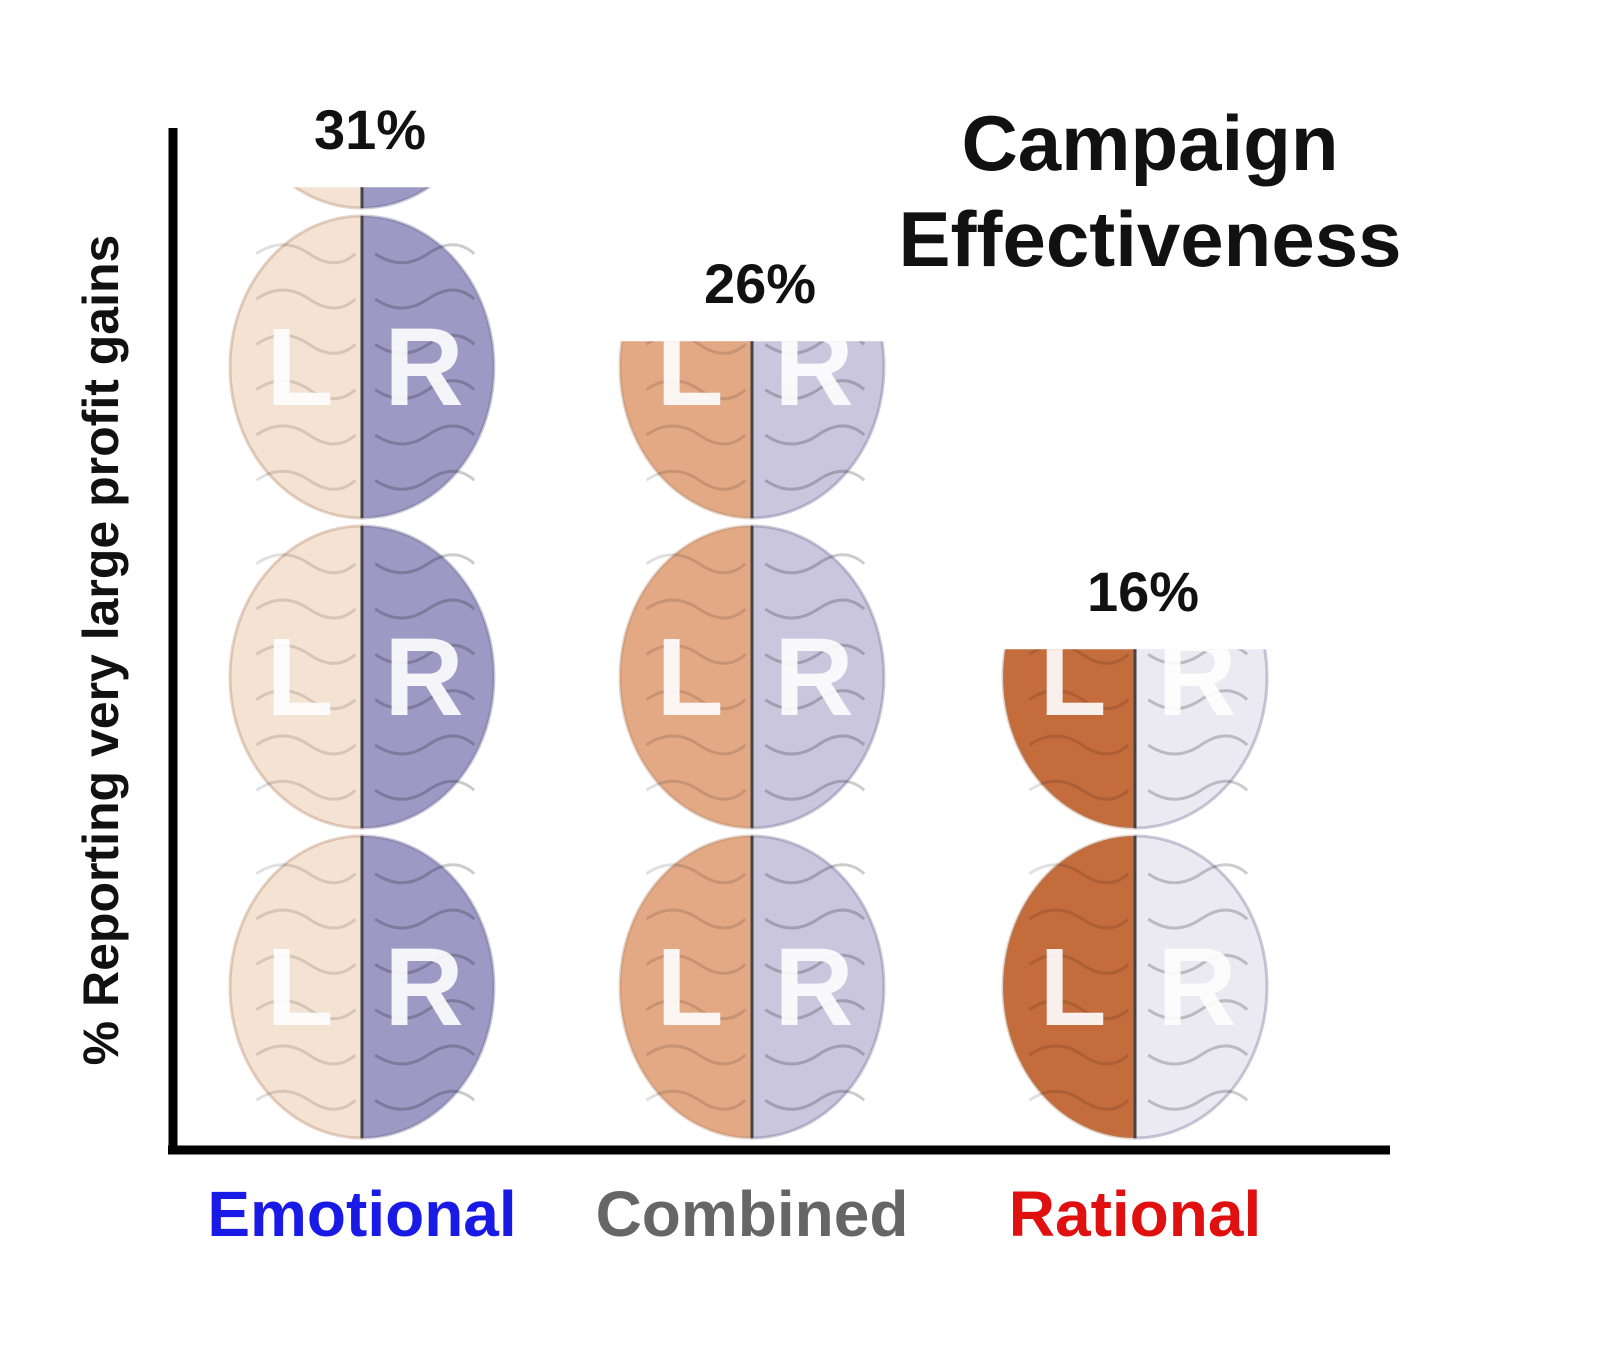  I want to click on bar-rational: L RL RL R, so click(1135, 723).